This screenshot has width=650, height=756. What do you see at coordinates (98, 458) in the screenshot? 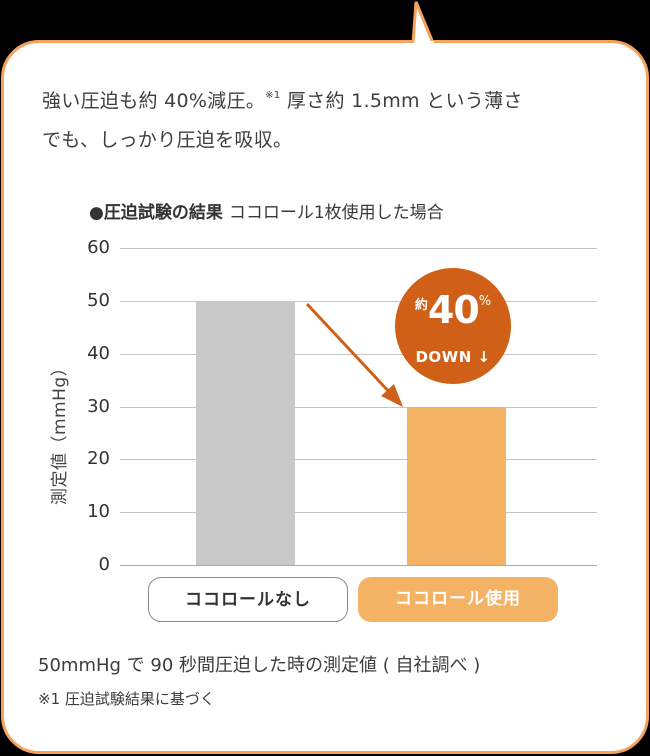
I see `y-tick-label: 20` at bounding box center [98, 458].